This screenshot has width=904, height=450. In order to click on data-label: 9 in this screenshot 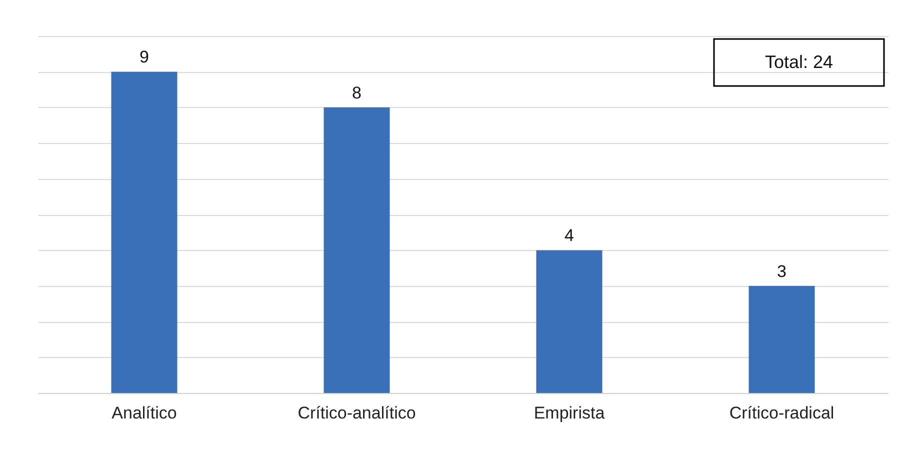, I will do `click(144, 57)`.